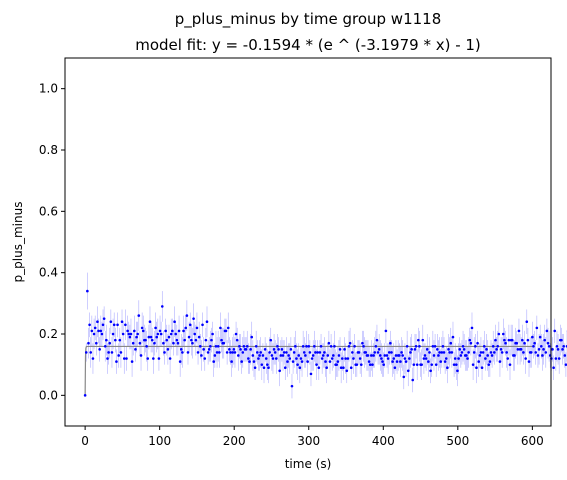 The height and width of the screenshot is (480, 567). What do you see at coordinates (308, 19) in the screenshot?
I see `chart-title: p_plus_minus by time group w1118` at bounding box center [308, 19].